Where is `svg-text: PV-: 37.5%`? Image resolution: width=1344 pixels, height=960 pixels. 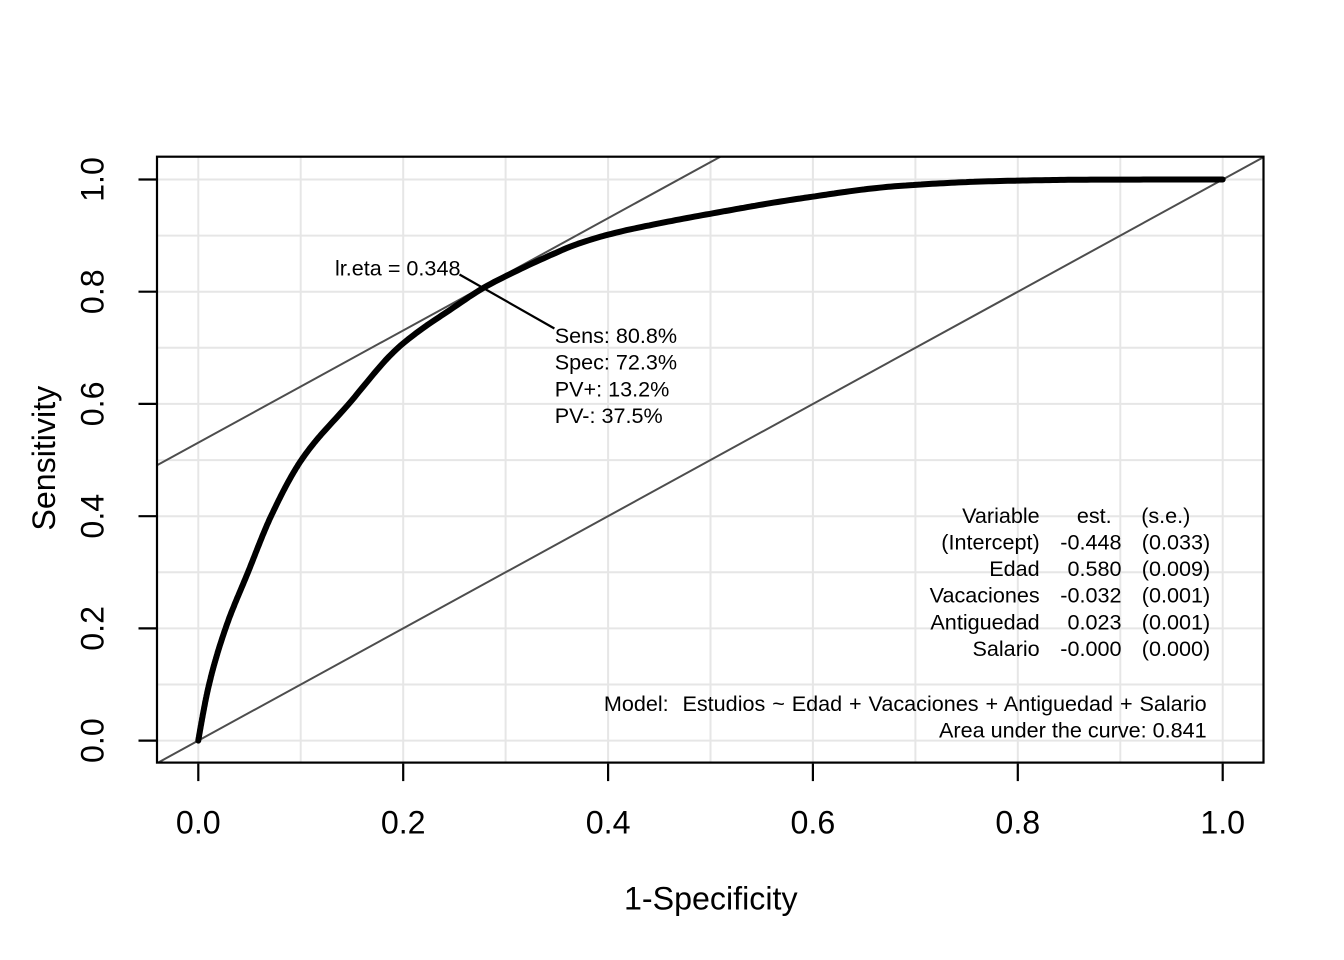
svg-text: PV-: 37.5% is located at coordinates (609, 415).